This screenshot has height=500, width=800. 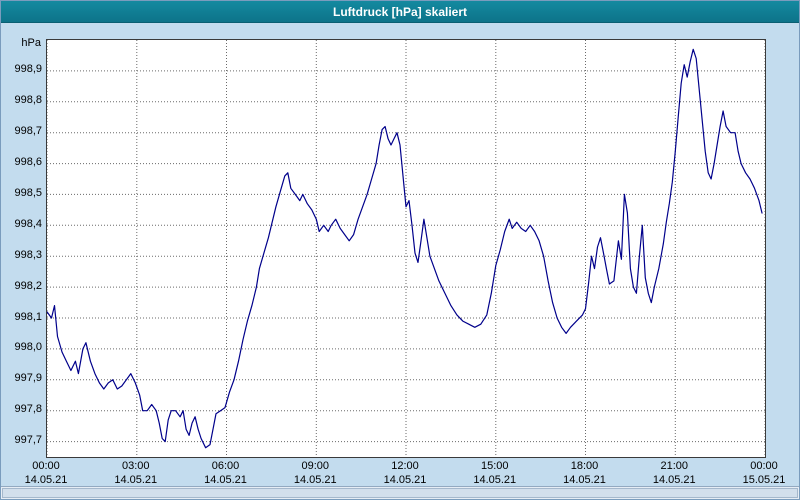 I want to click on x-tick-time: 06:00, so click(x=225, y=466).